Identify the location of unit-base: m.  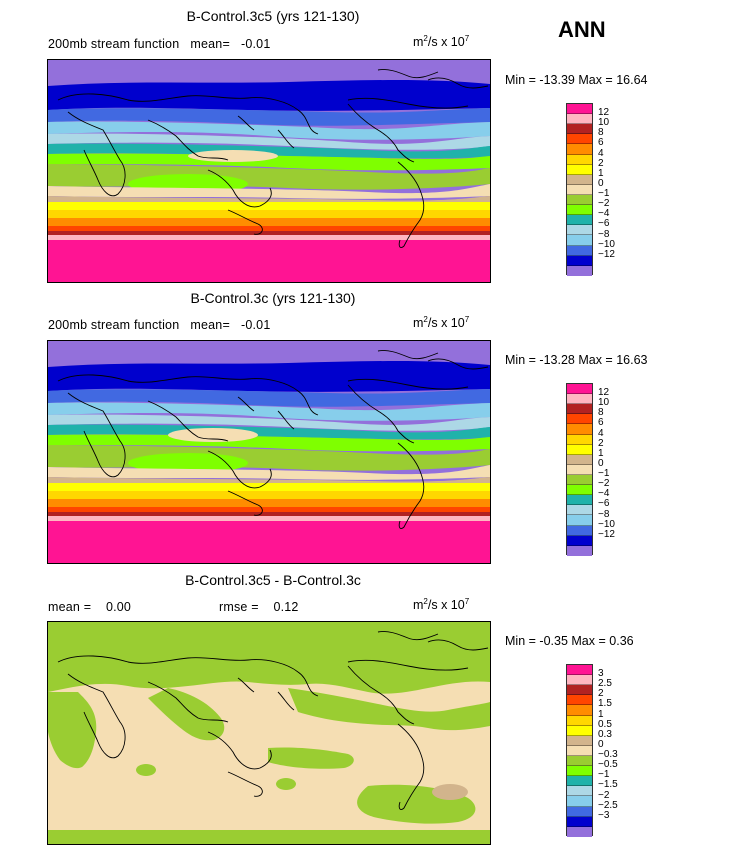
(418, 42).